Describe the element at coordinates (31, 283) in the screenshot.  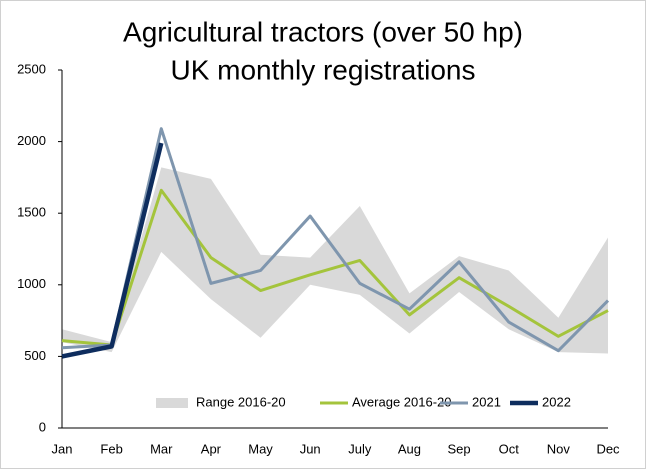
I see `y-tick-label: 1000` at that location.